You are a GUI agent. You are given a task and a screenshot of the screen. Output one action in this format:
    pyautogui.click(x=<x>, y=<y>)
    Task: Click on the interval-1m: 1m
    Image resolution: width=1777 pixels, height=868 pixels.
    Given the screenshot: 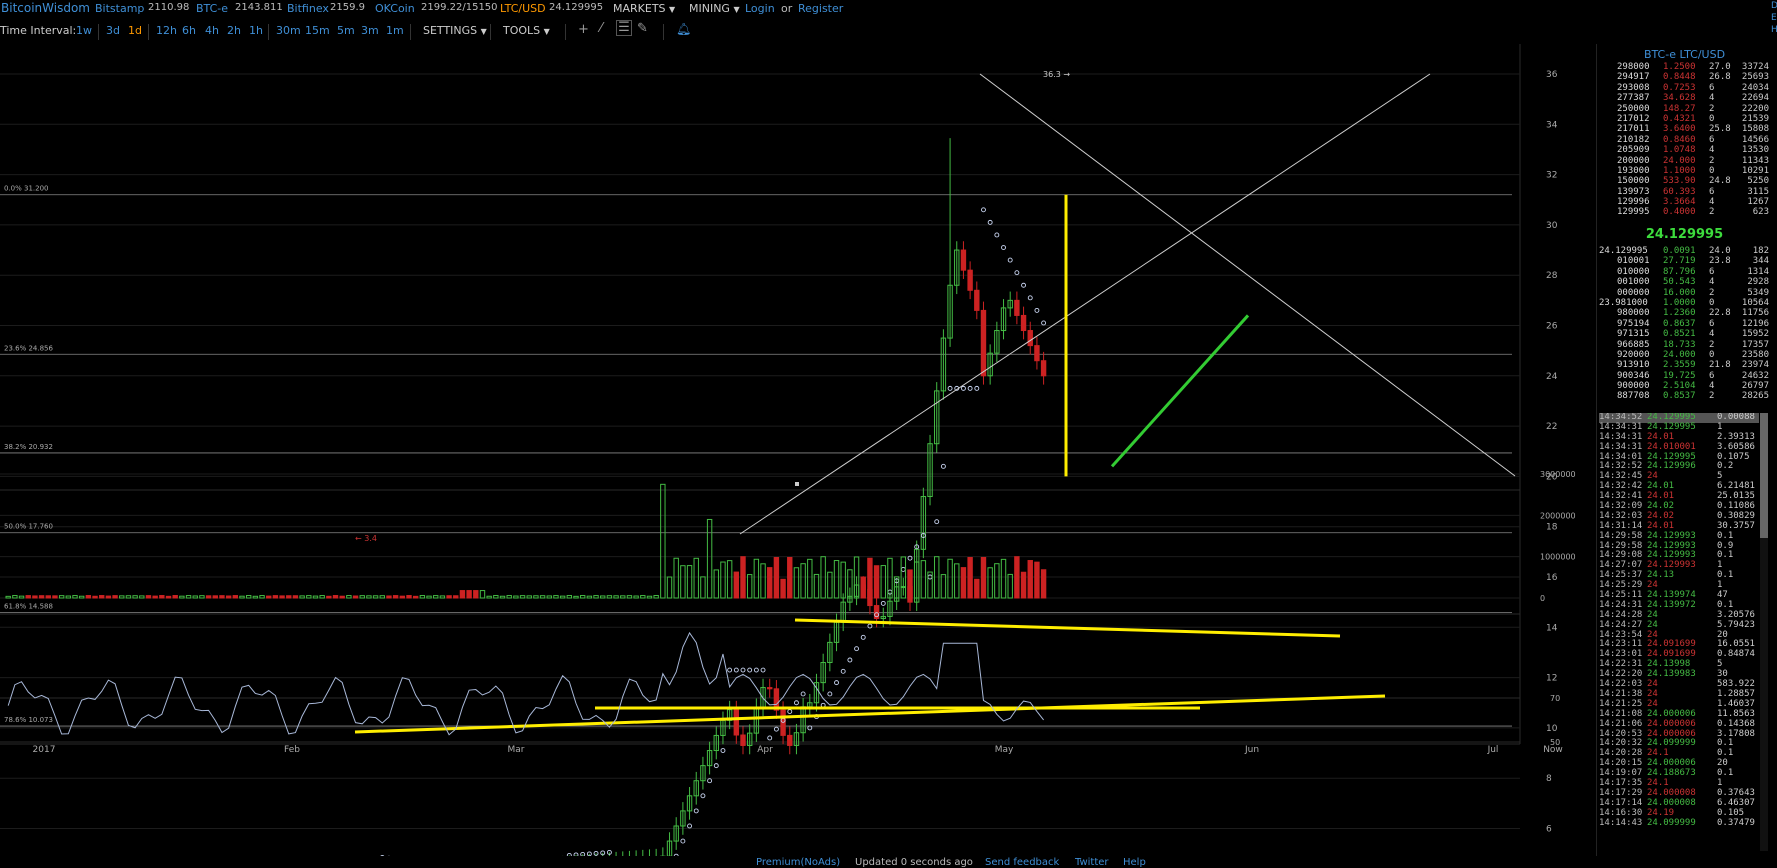 What is the action you would take?
    pyautogui.click(x=395, y=30)
    